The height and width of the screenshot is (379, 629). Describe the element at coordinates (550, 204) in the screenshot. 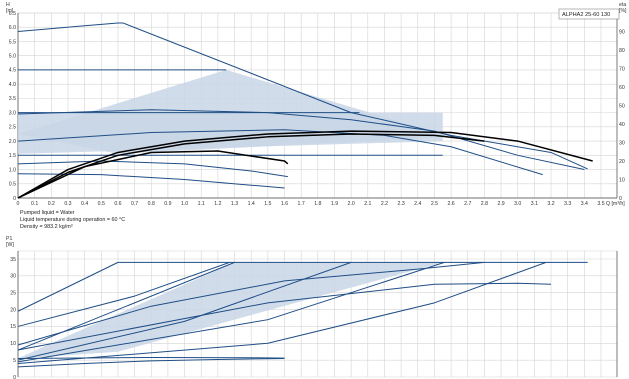

I see `x-tick-label: 3.2` at that location.